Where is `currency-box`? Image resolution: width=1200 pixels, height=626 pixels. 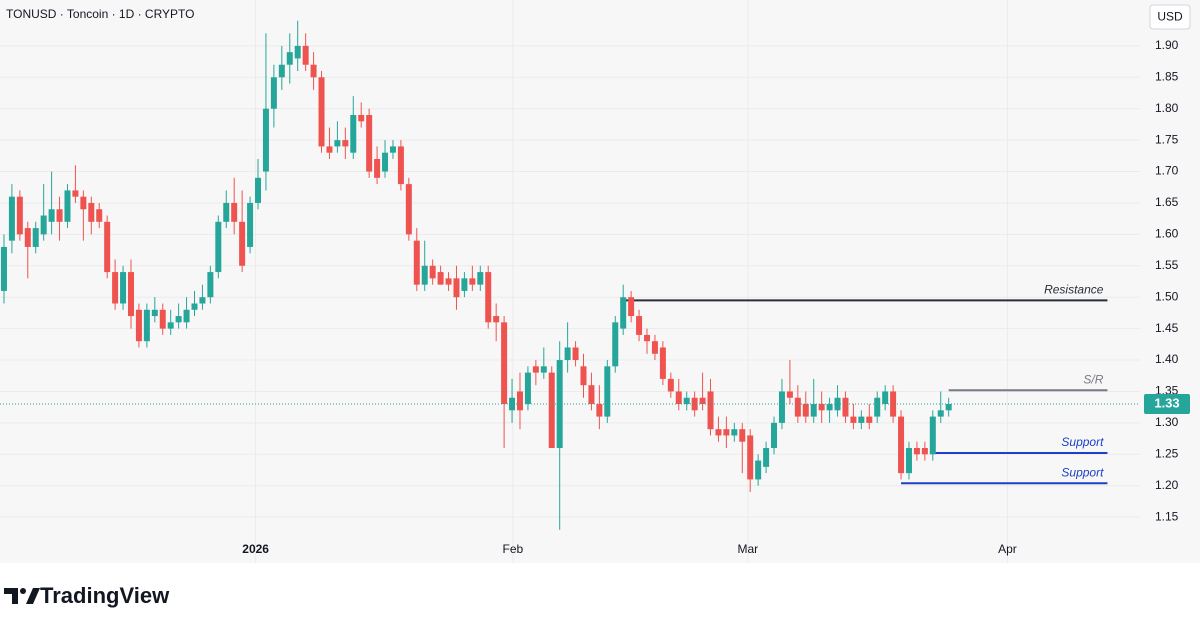 currency-box is located at coordinates (1170, 17).